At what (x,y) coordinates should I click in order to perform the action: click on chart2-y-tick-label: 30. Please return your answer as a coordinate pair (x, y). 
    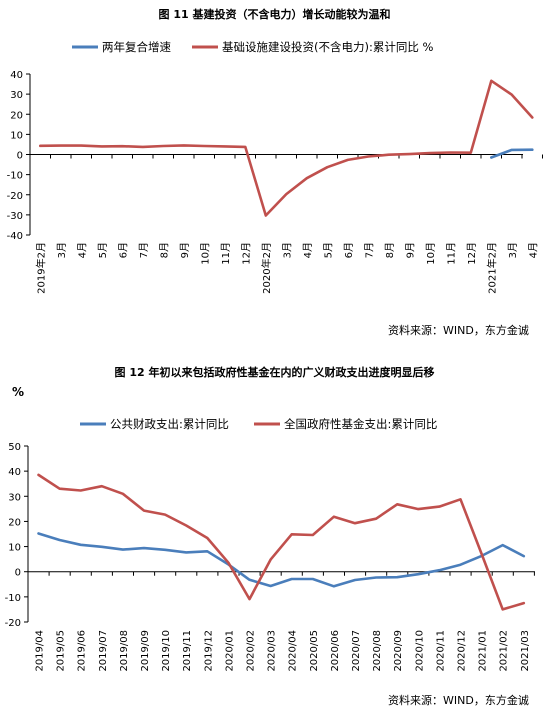
    Looking at the image, I should click on (14, 497).